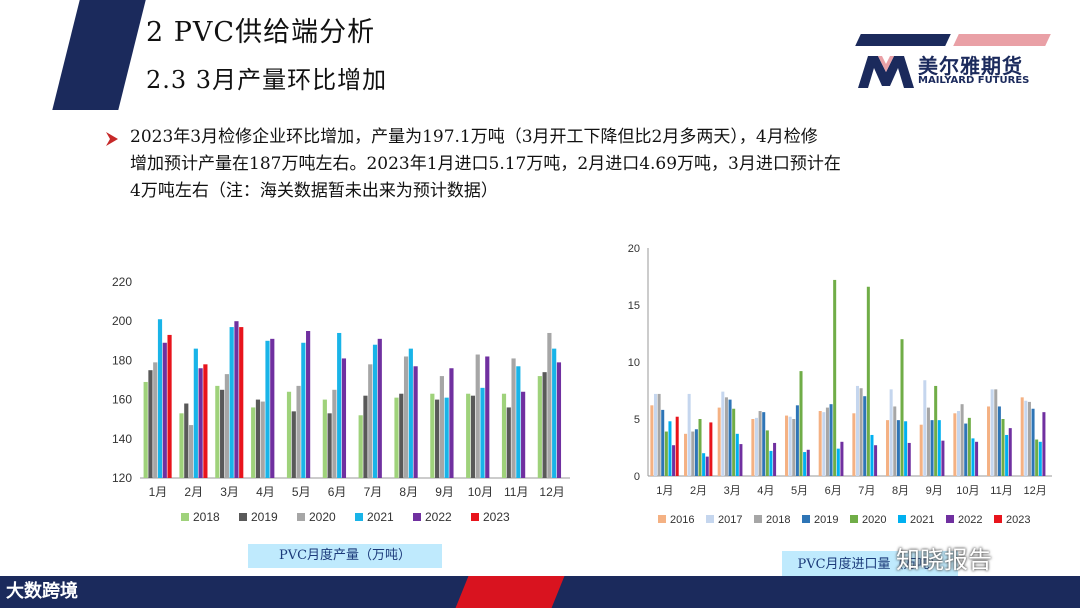 This screenshot has height=608, width=1080. I want to click on company-logo: 美尔雅期货 MAILYARD FUTURES, so click(953, 64).